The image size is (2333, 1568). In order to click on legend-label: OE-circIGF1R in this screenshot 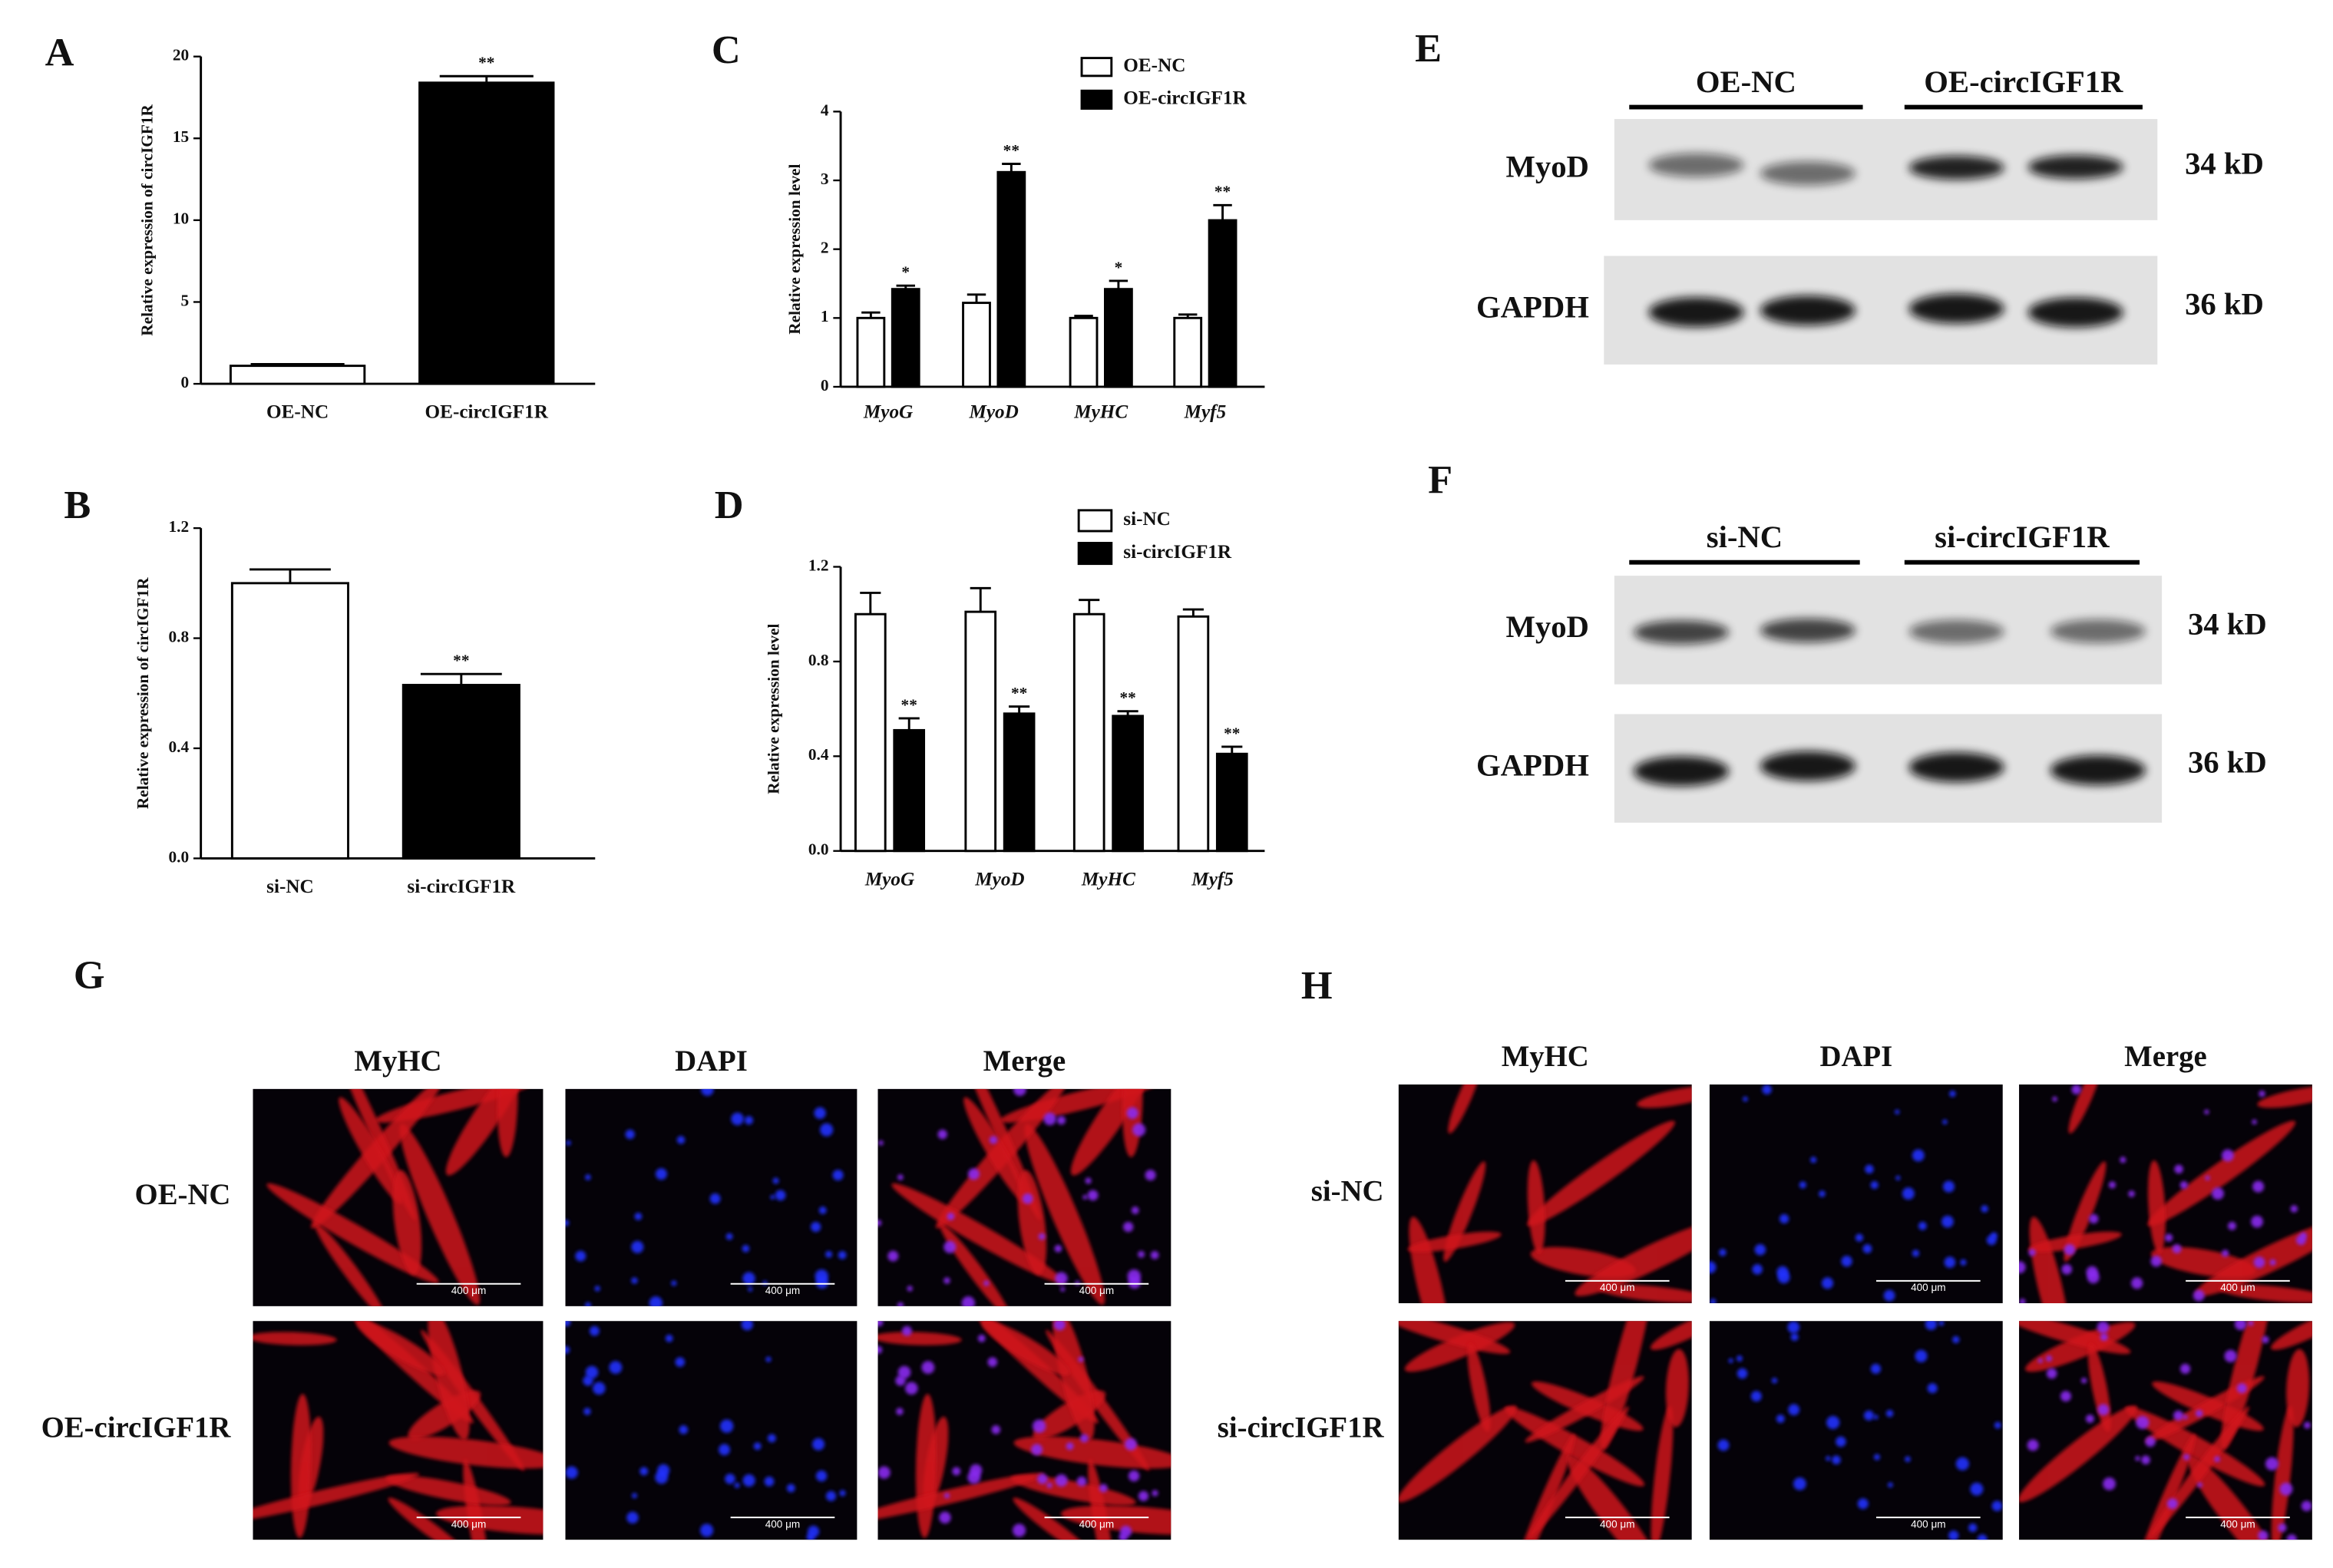, I will do `click(1185, 99)`.